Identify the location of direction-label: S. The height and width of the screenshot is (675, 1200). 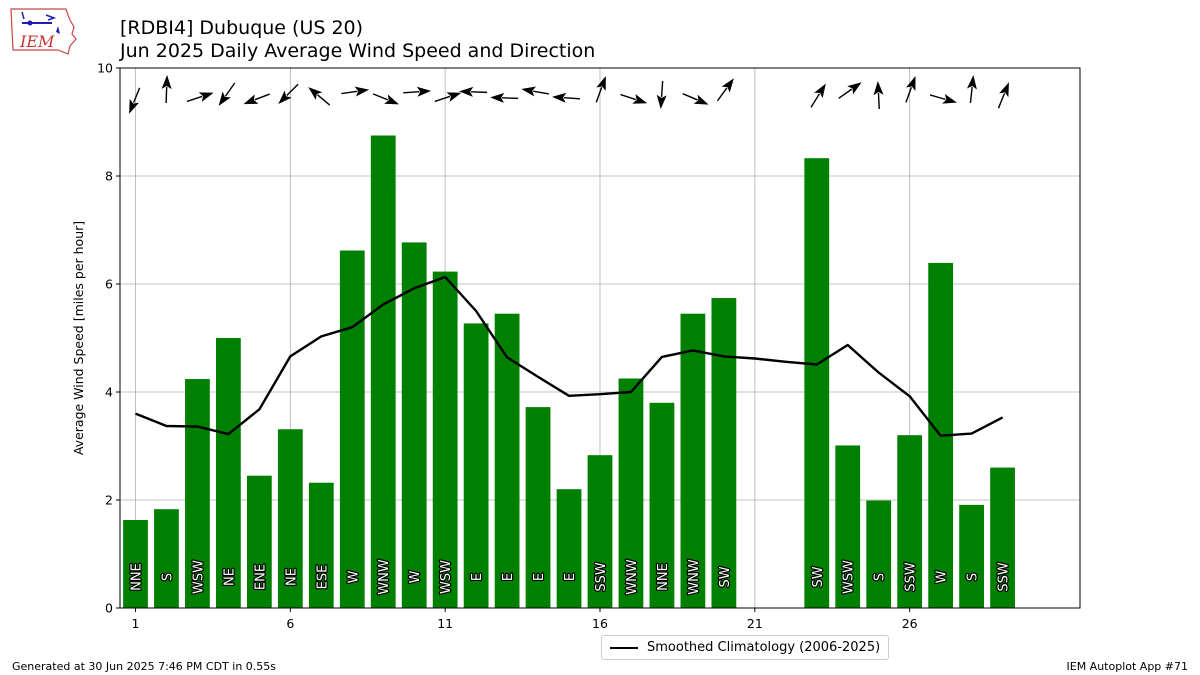
(973, 577).